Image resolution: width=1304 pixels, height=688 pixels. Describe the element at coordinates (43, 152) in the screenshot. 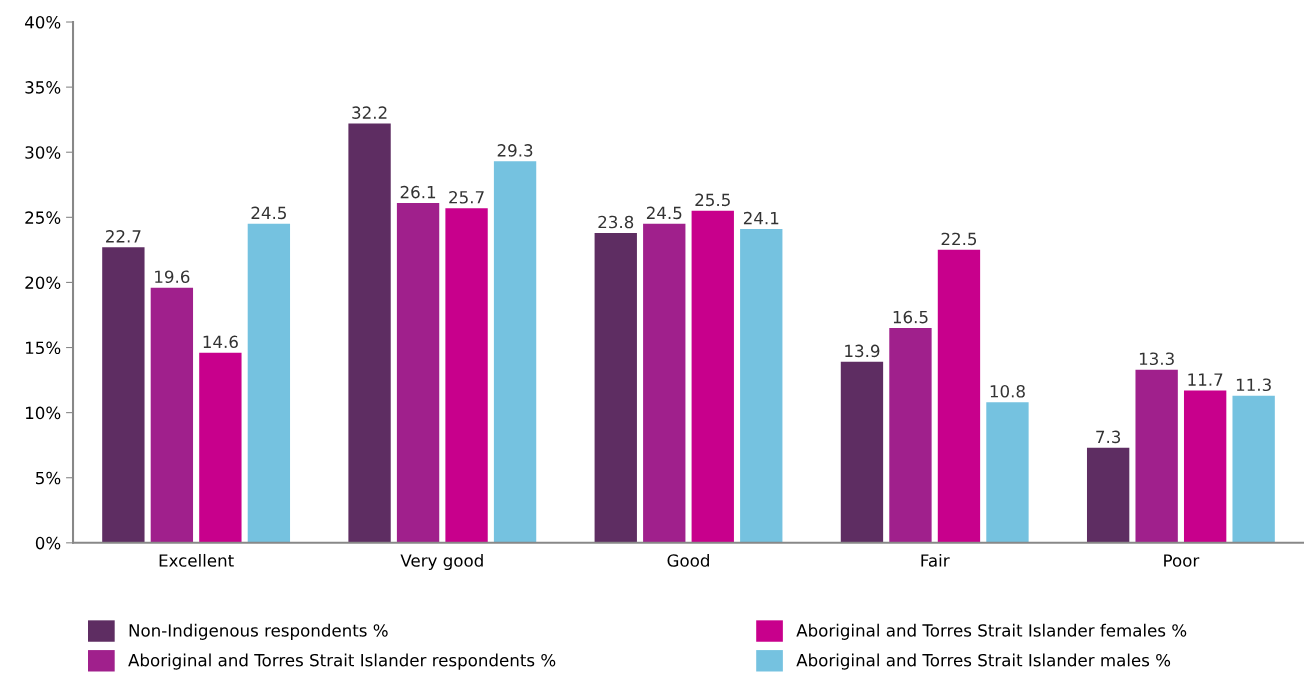

I see `y-tick-label: 30%` at that location.